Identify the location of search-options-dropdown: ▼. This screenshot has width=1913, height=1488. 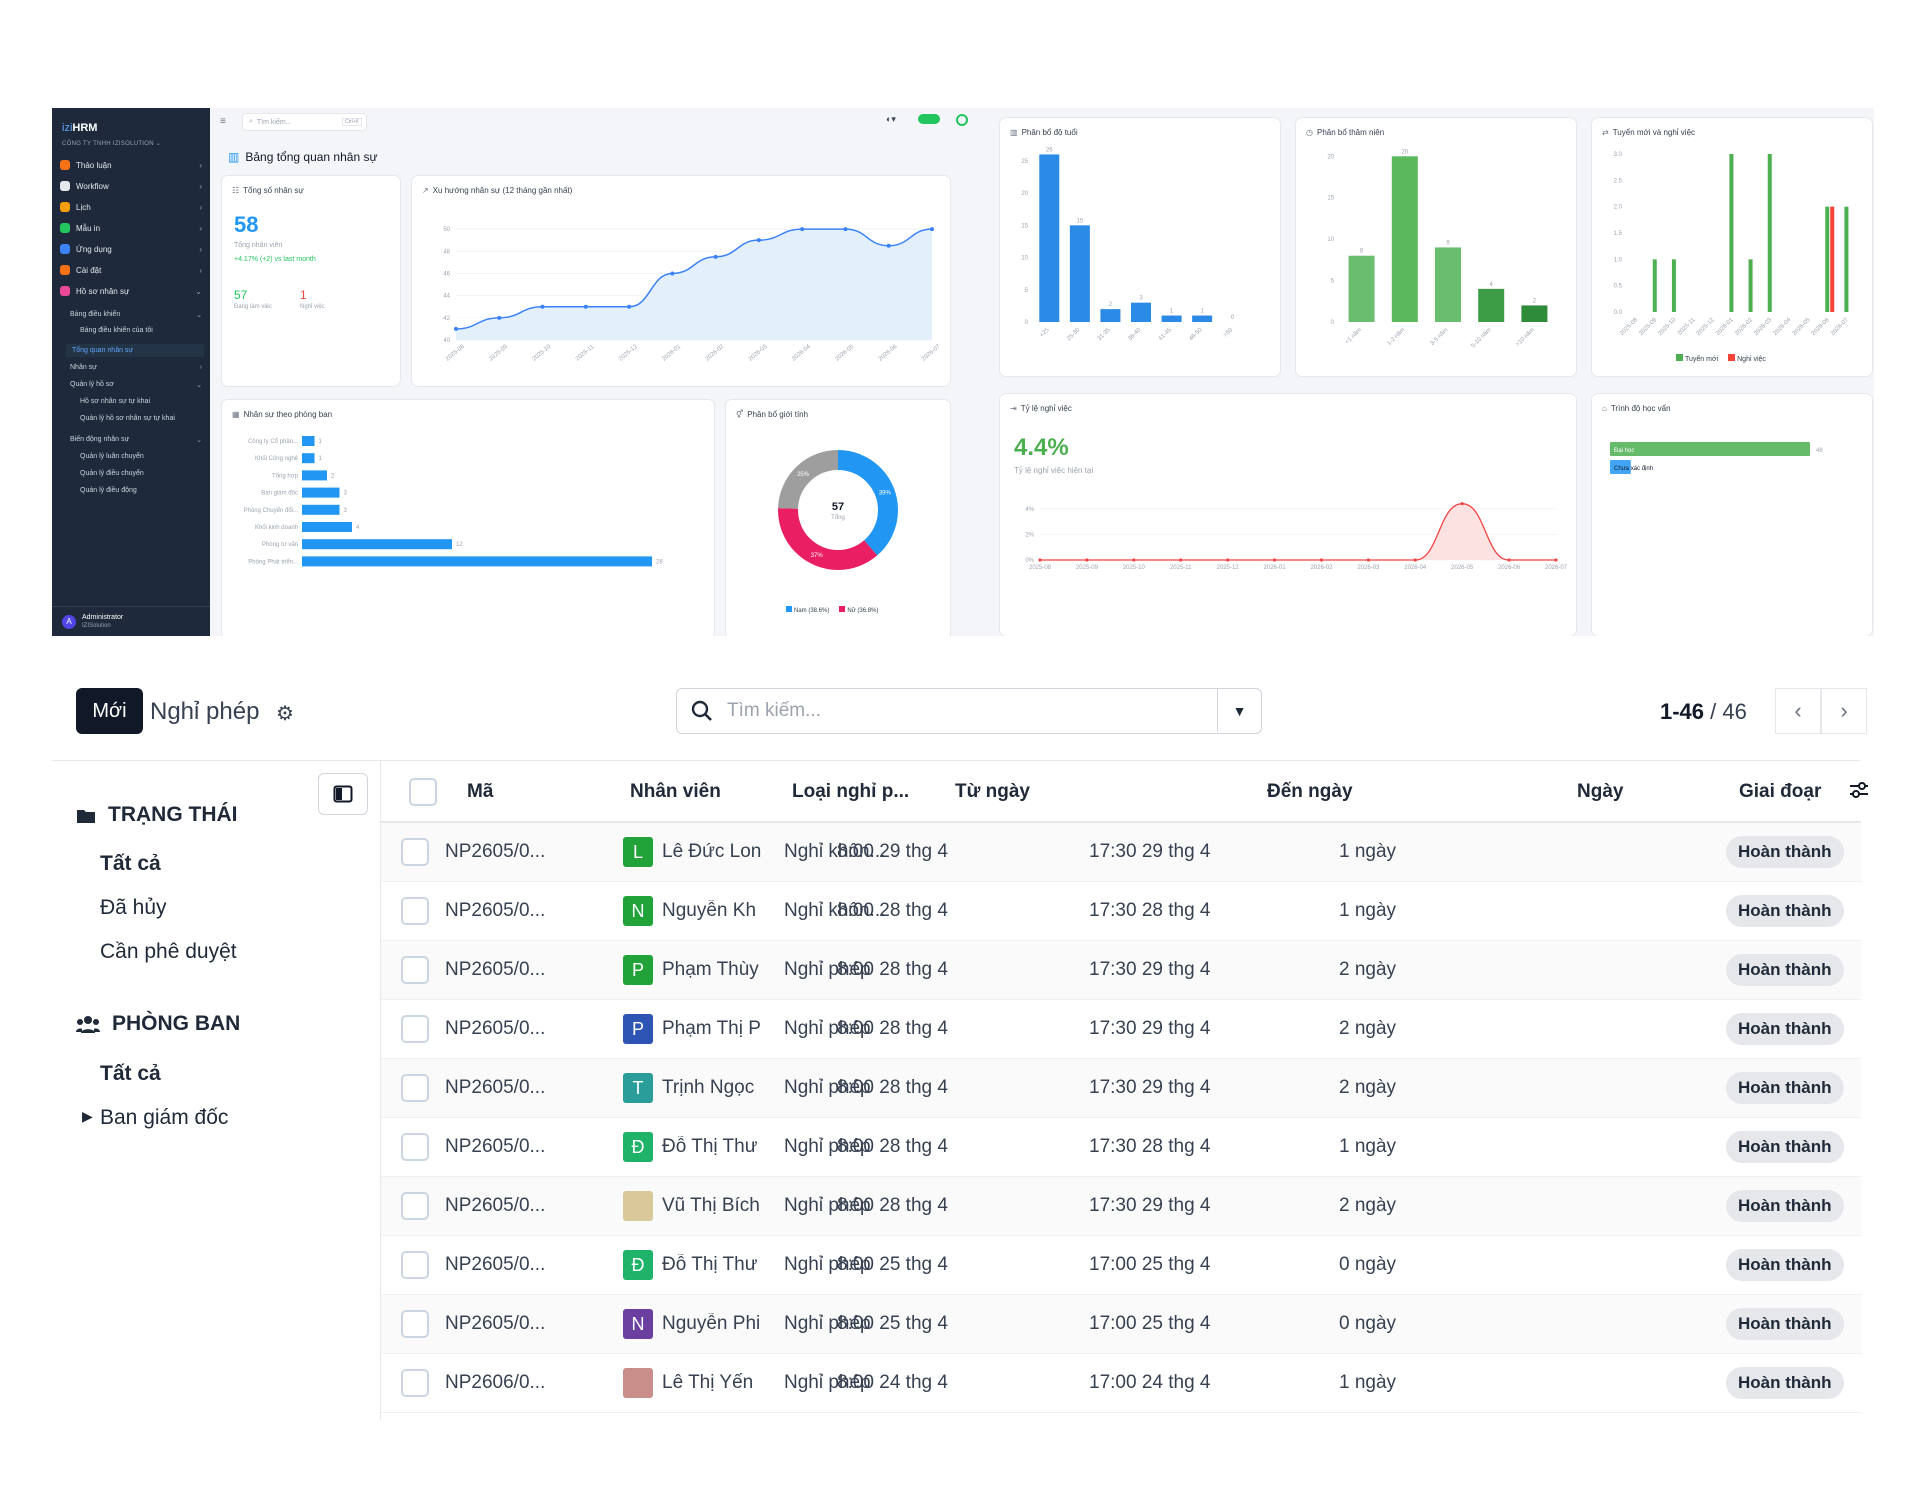
(1239, 710).